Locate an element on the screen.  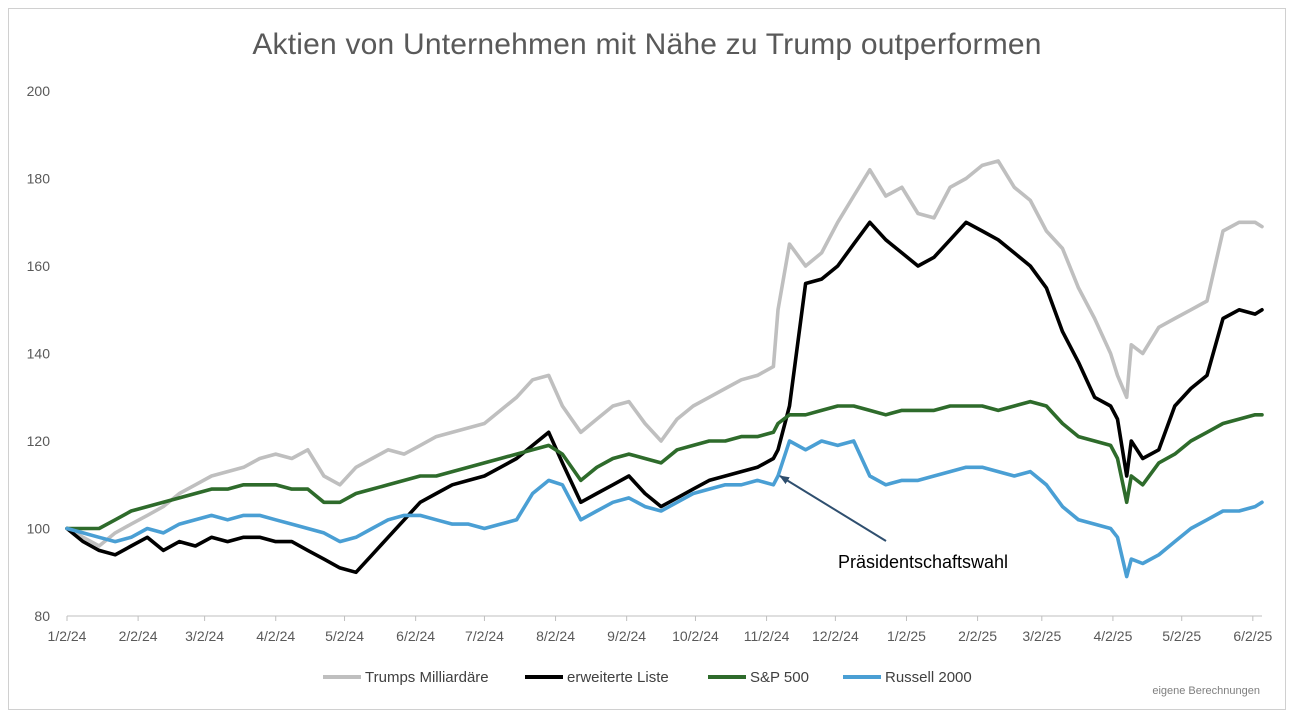
x-tick-label: 1/2/24 is located at coordinates (67, 636).